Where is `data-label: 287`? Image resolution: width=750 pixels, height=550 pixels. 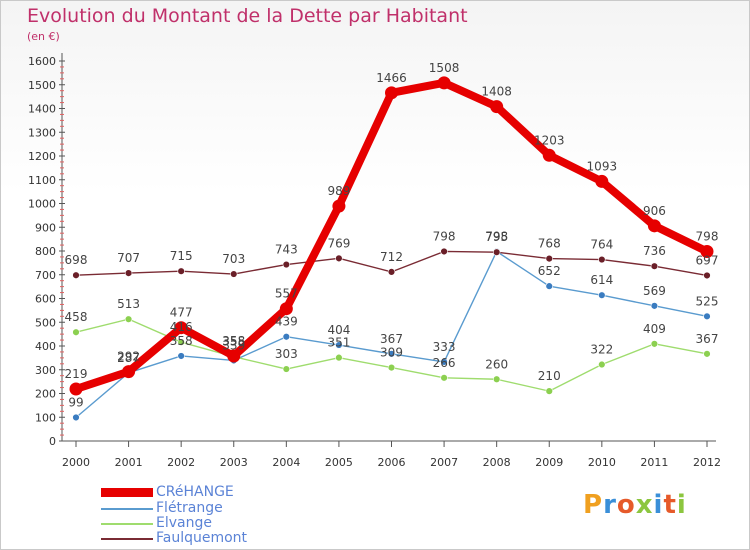
data-label: 287 is located at coordinates (128, 358).